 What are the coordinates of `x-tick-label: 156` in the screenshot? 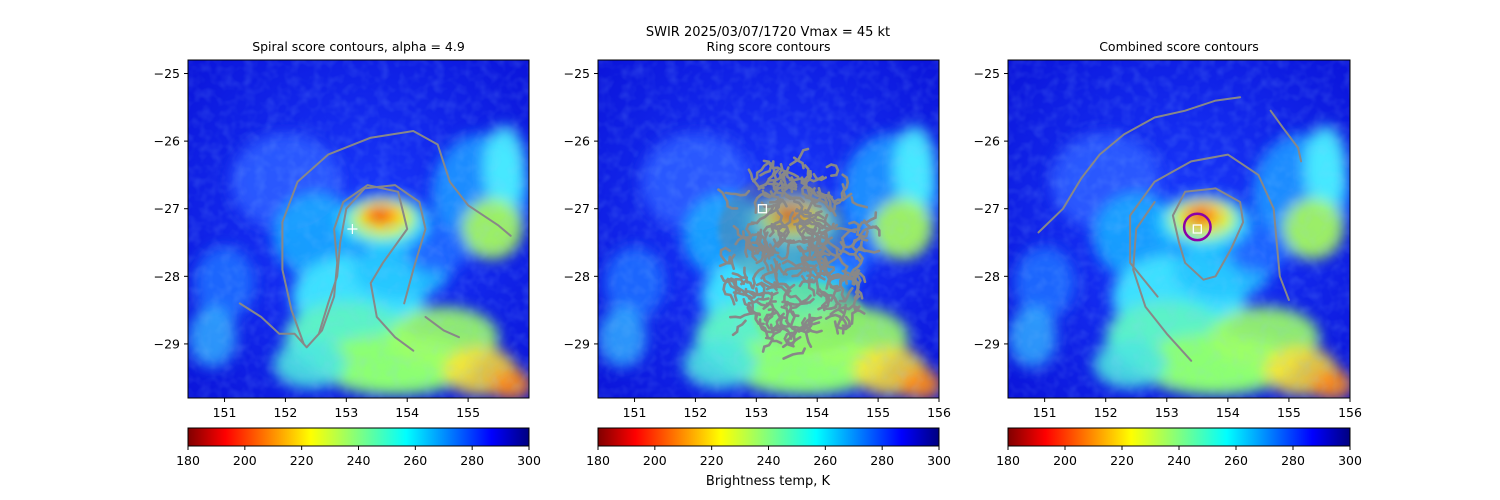 It's located at (1350, 412).